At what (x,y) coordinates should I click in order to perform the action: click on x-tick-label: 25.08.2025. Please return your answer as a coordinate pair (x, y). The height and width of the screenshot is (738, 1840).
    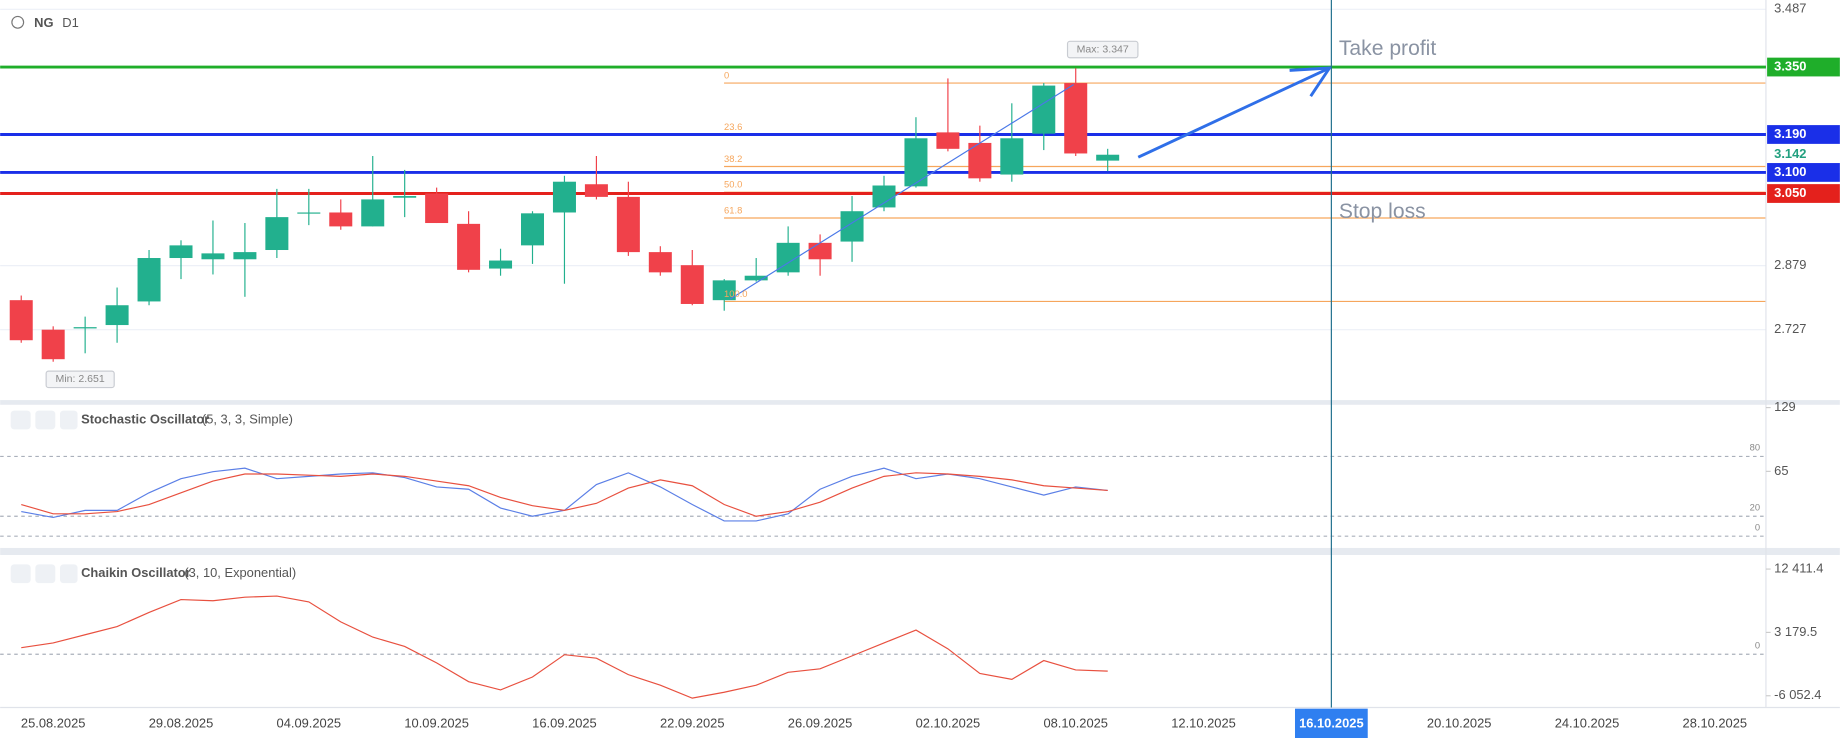
    Looking at the image, I should click on (53, 722).